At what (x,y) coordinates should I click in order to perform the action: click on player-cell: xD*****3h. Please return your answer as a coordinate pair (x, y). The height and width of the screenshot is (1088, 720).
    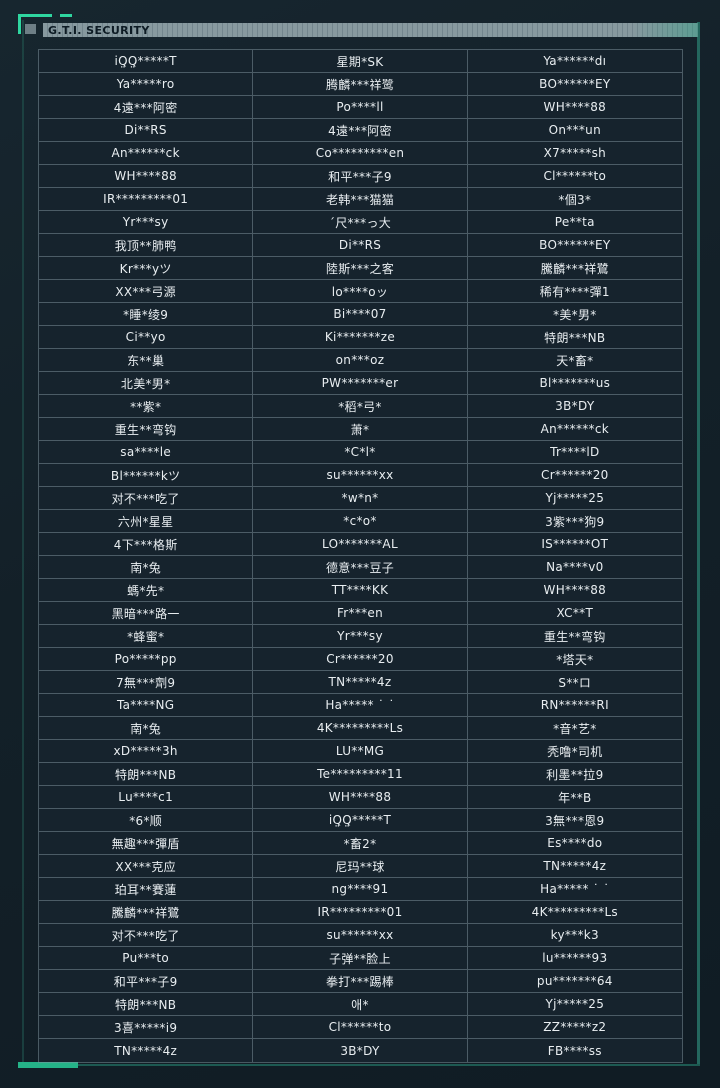
    Looking at the image, I should click on (146, 751).